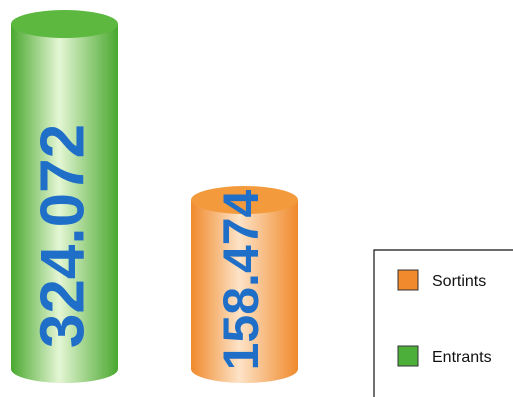 The height and width of the screenshot is (397, 513). I want to click on legend-frame, so click(443, 323).